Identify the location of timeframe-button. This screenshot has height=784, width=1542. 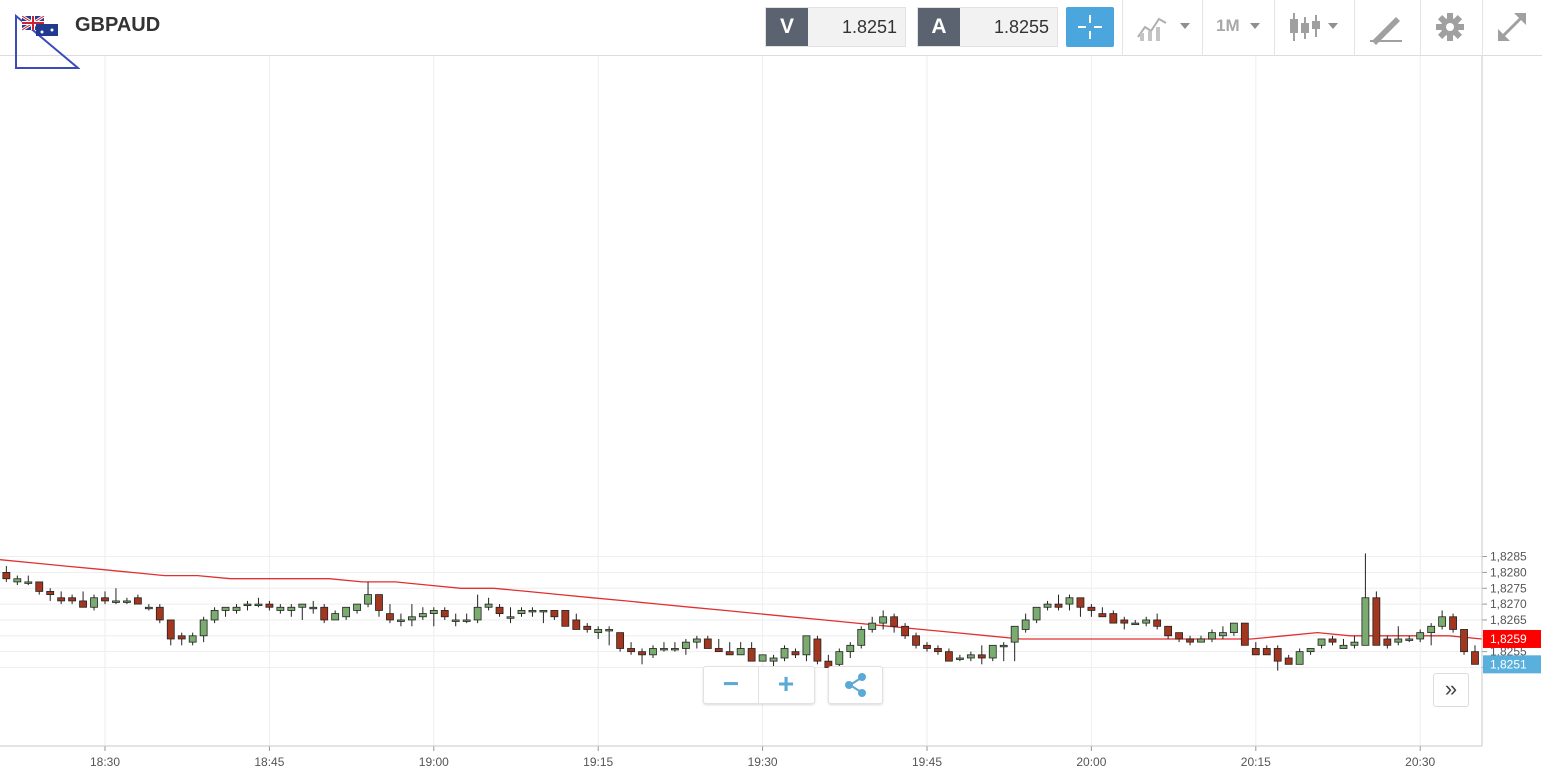
(1239, 27).